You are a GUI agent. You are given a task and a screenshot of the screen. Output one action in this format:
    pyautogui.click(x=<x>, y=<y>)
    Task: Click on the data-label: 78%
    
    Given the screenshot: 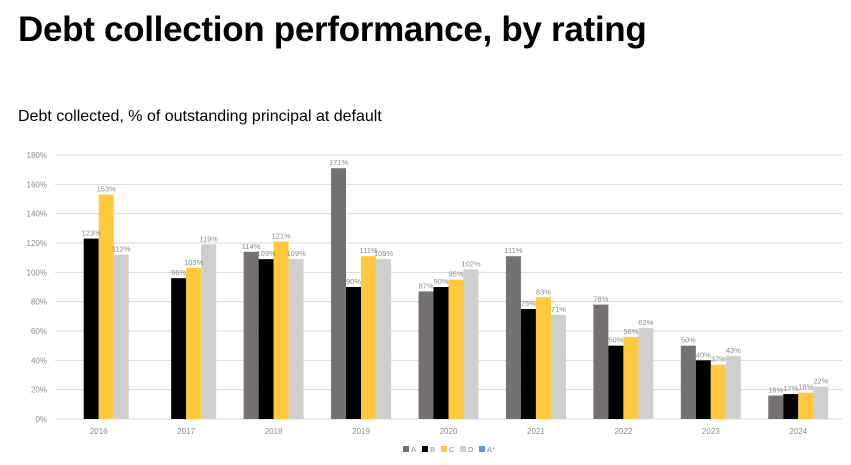 What is the action you would take?
    pyautogui.click(x=600, y=299)
    